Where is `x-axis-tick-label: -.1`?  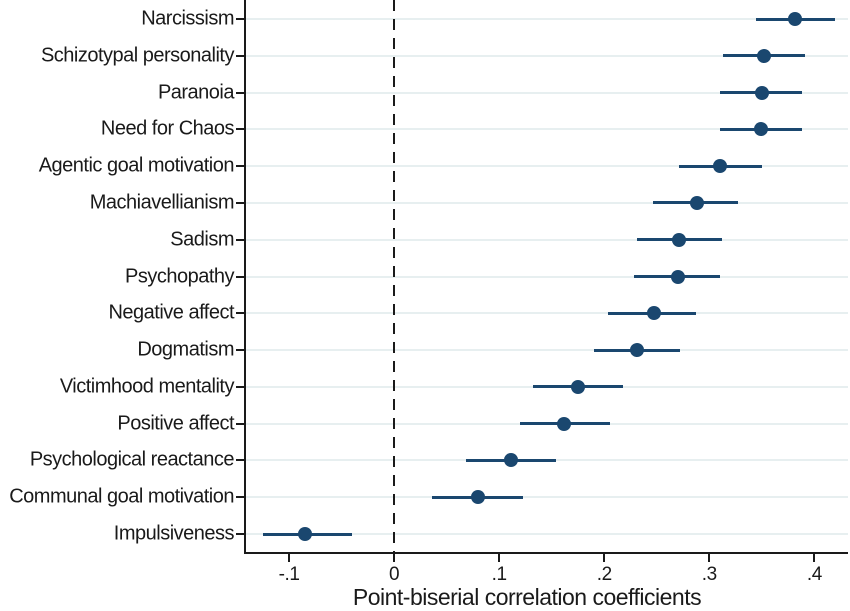
x-axis-tick-label: -.1 is located at coordinates (289, 574).